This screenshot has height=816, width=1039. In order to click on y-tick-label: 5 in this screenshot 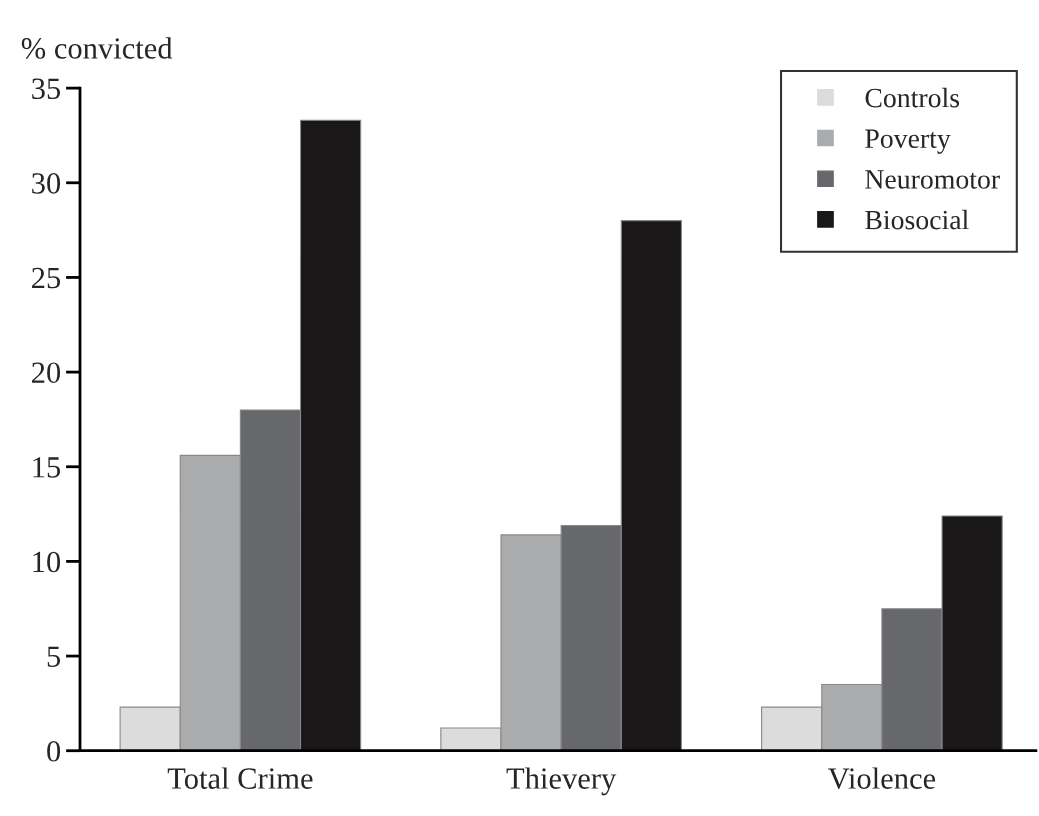, I will do `click(54, 656)`.